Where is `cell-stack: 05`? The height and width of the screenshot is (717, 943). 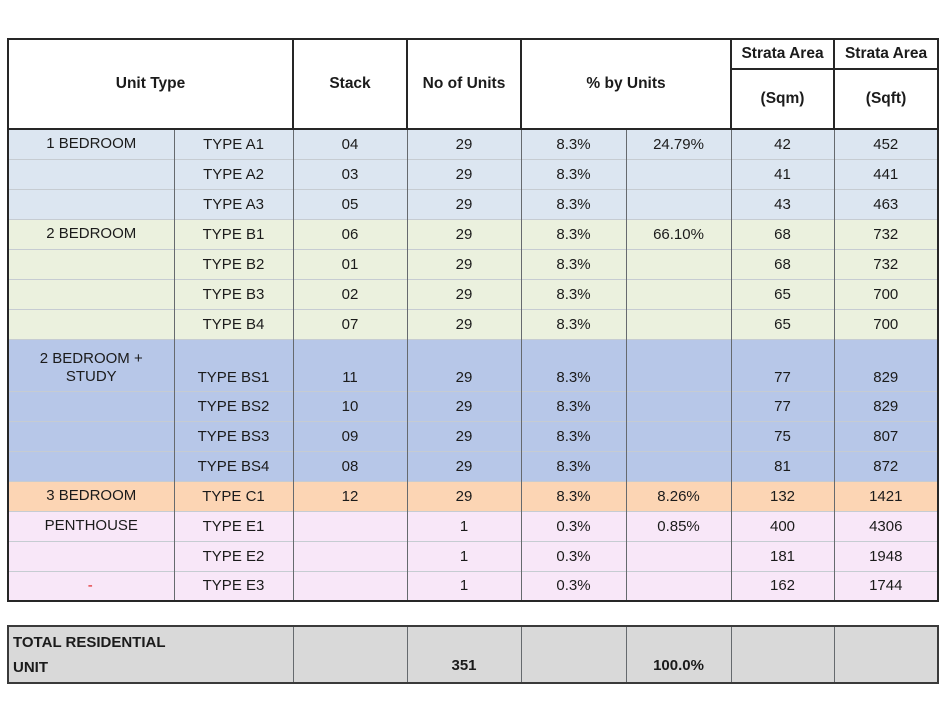 cell-stack: 05 is located at coordinates (349, 203).